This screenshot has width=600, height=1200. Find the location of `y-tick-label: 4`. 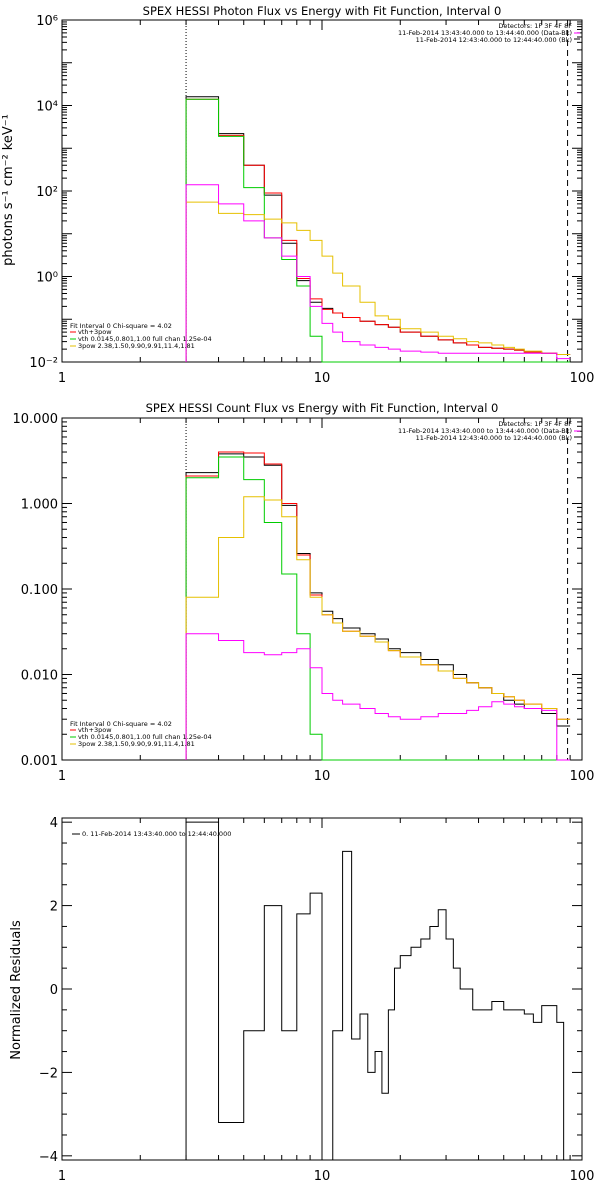

y-tick-label: 4 is located at coordinates (54, 823).